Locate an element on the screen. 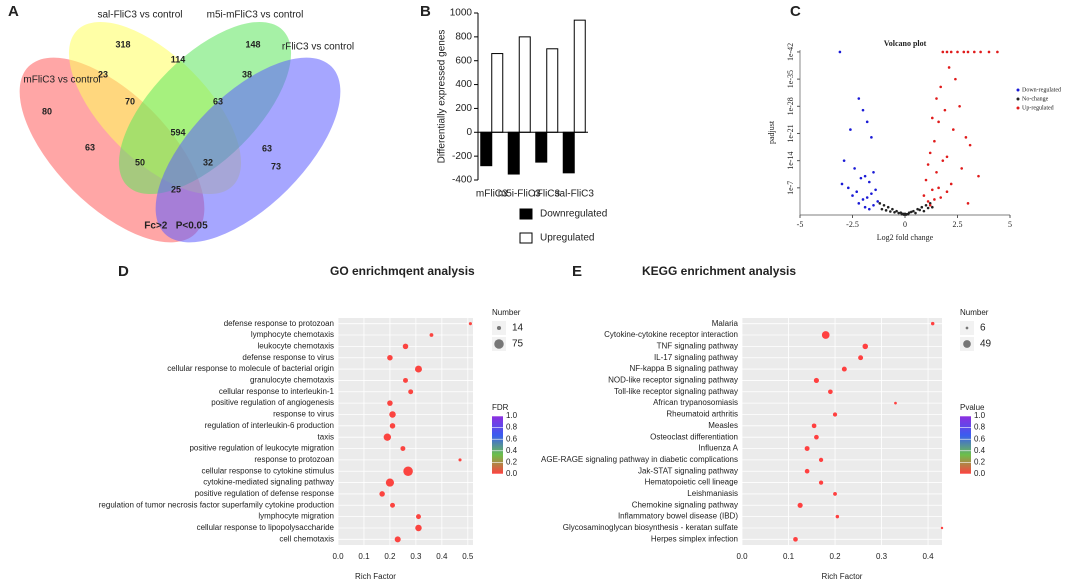 This screenshot has width=1084, height=585. y-tick-label: positive regulation of defense response is located at coordinates (265, 493).